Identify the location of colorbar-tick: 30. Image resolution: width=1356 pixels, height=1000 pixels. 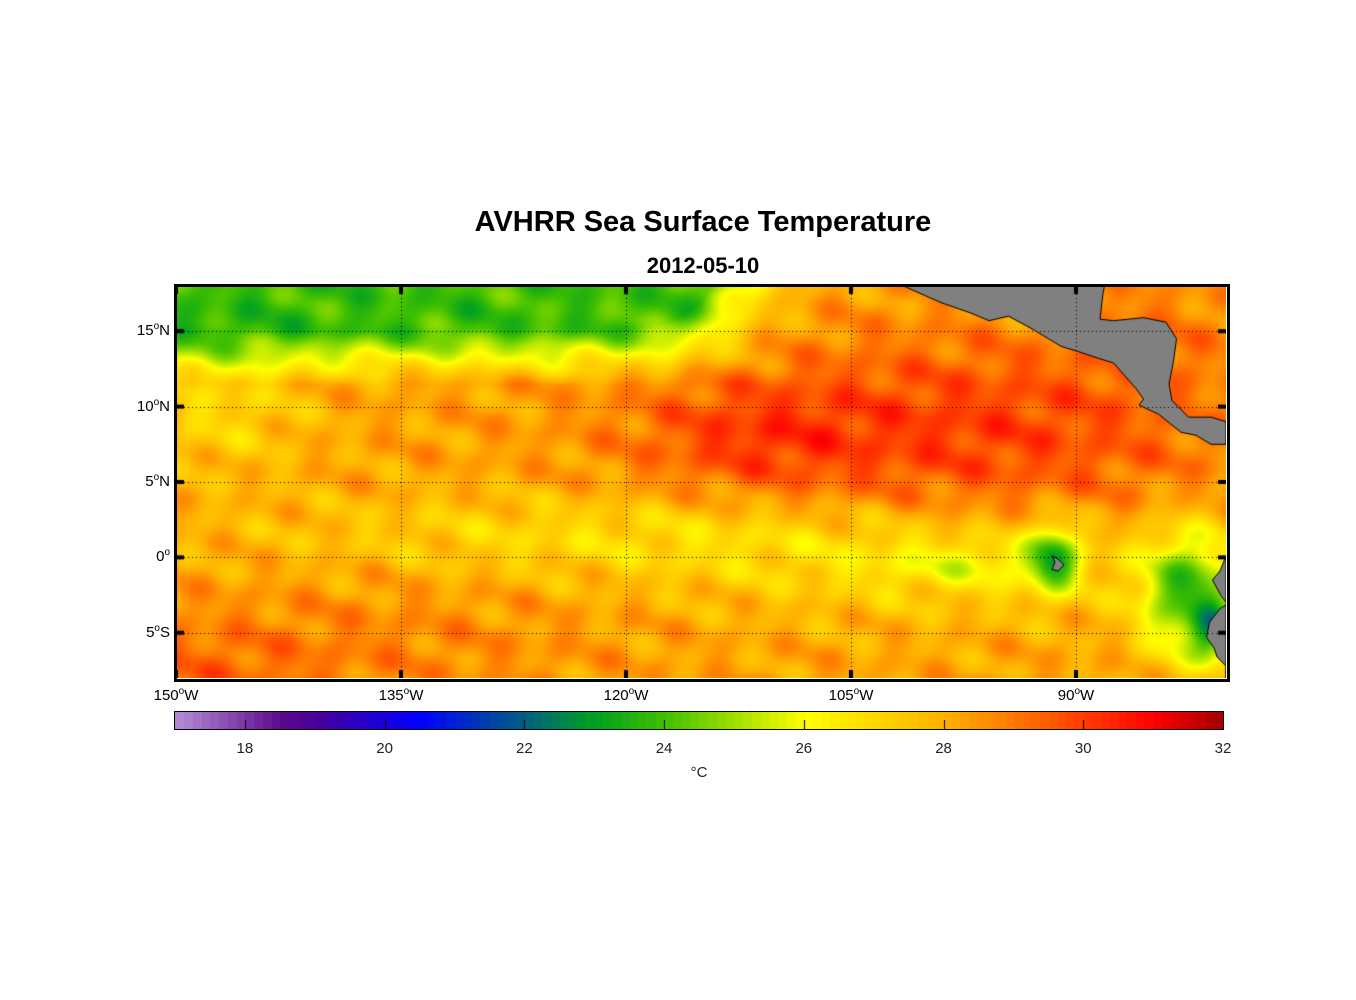
(1083, 748).